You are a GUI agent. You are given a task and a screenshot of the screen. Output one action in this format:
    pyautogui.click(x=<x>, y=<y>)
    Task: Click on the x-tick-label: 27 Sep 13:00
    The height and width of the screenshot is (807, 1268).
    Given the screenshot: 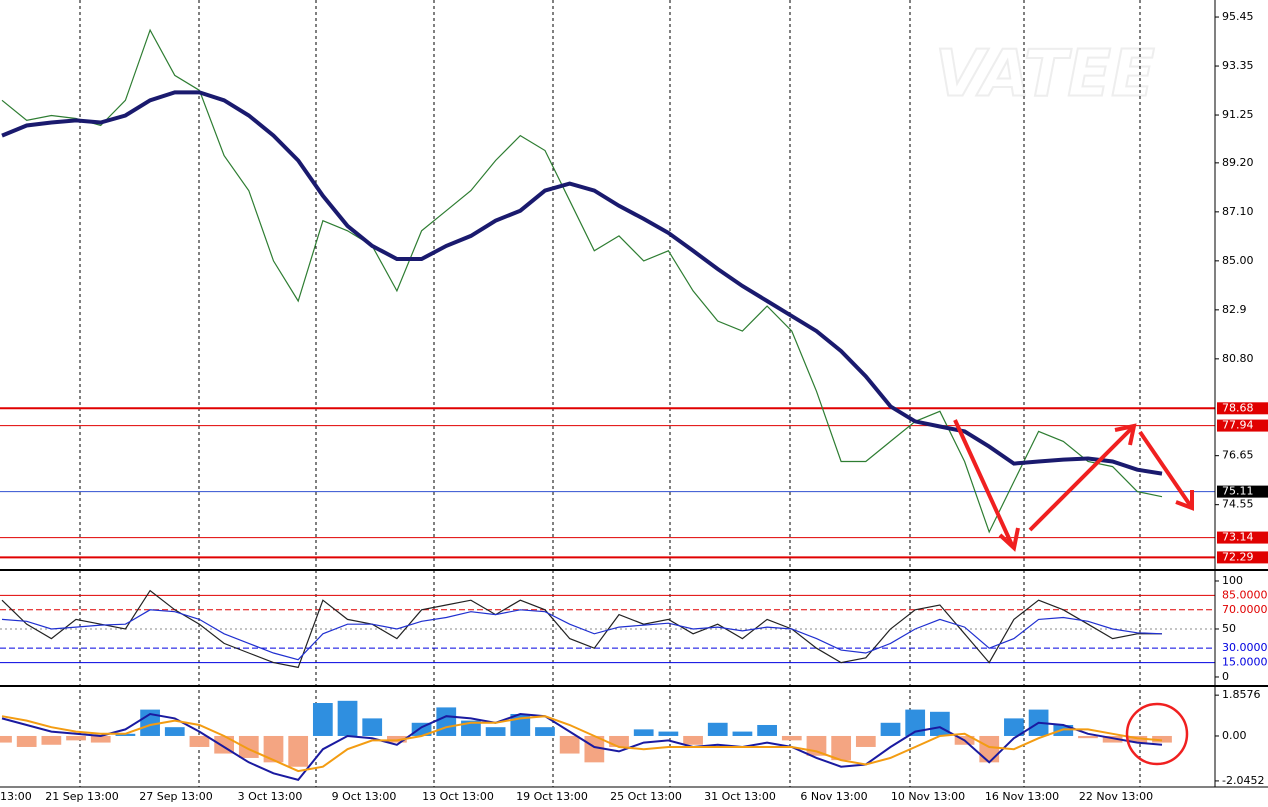 What is the action you would take?
    pyautogui.click(x=175, y=796)
    